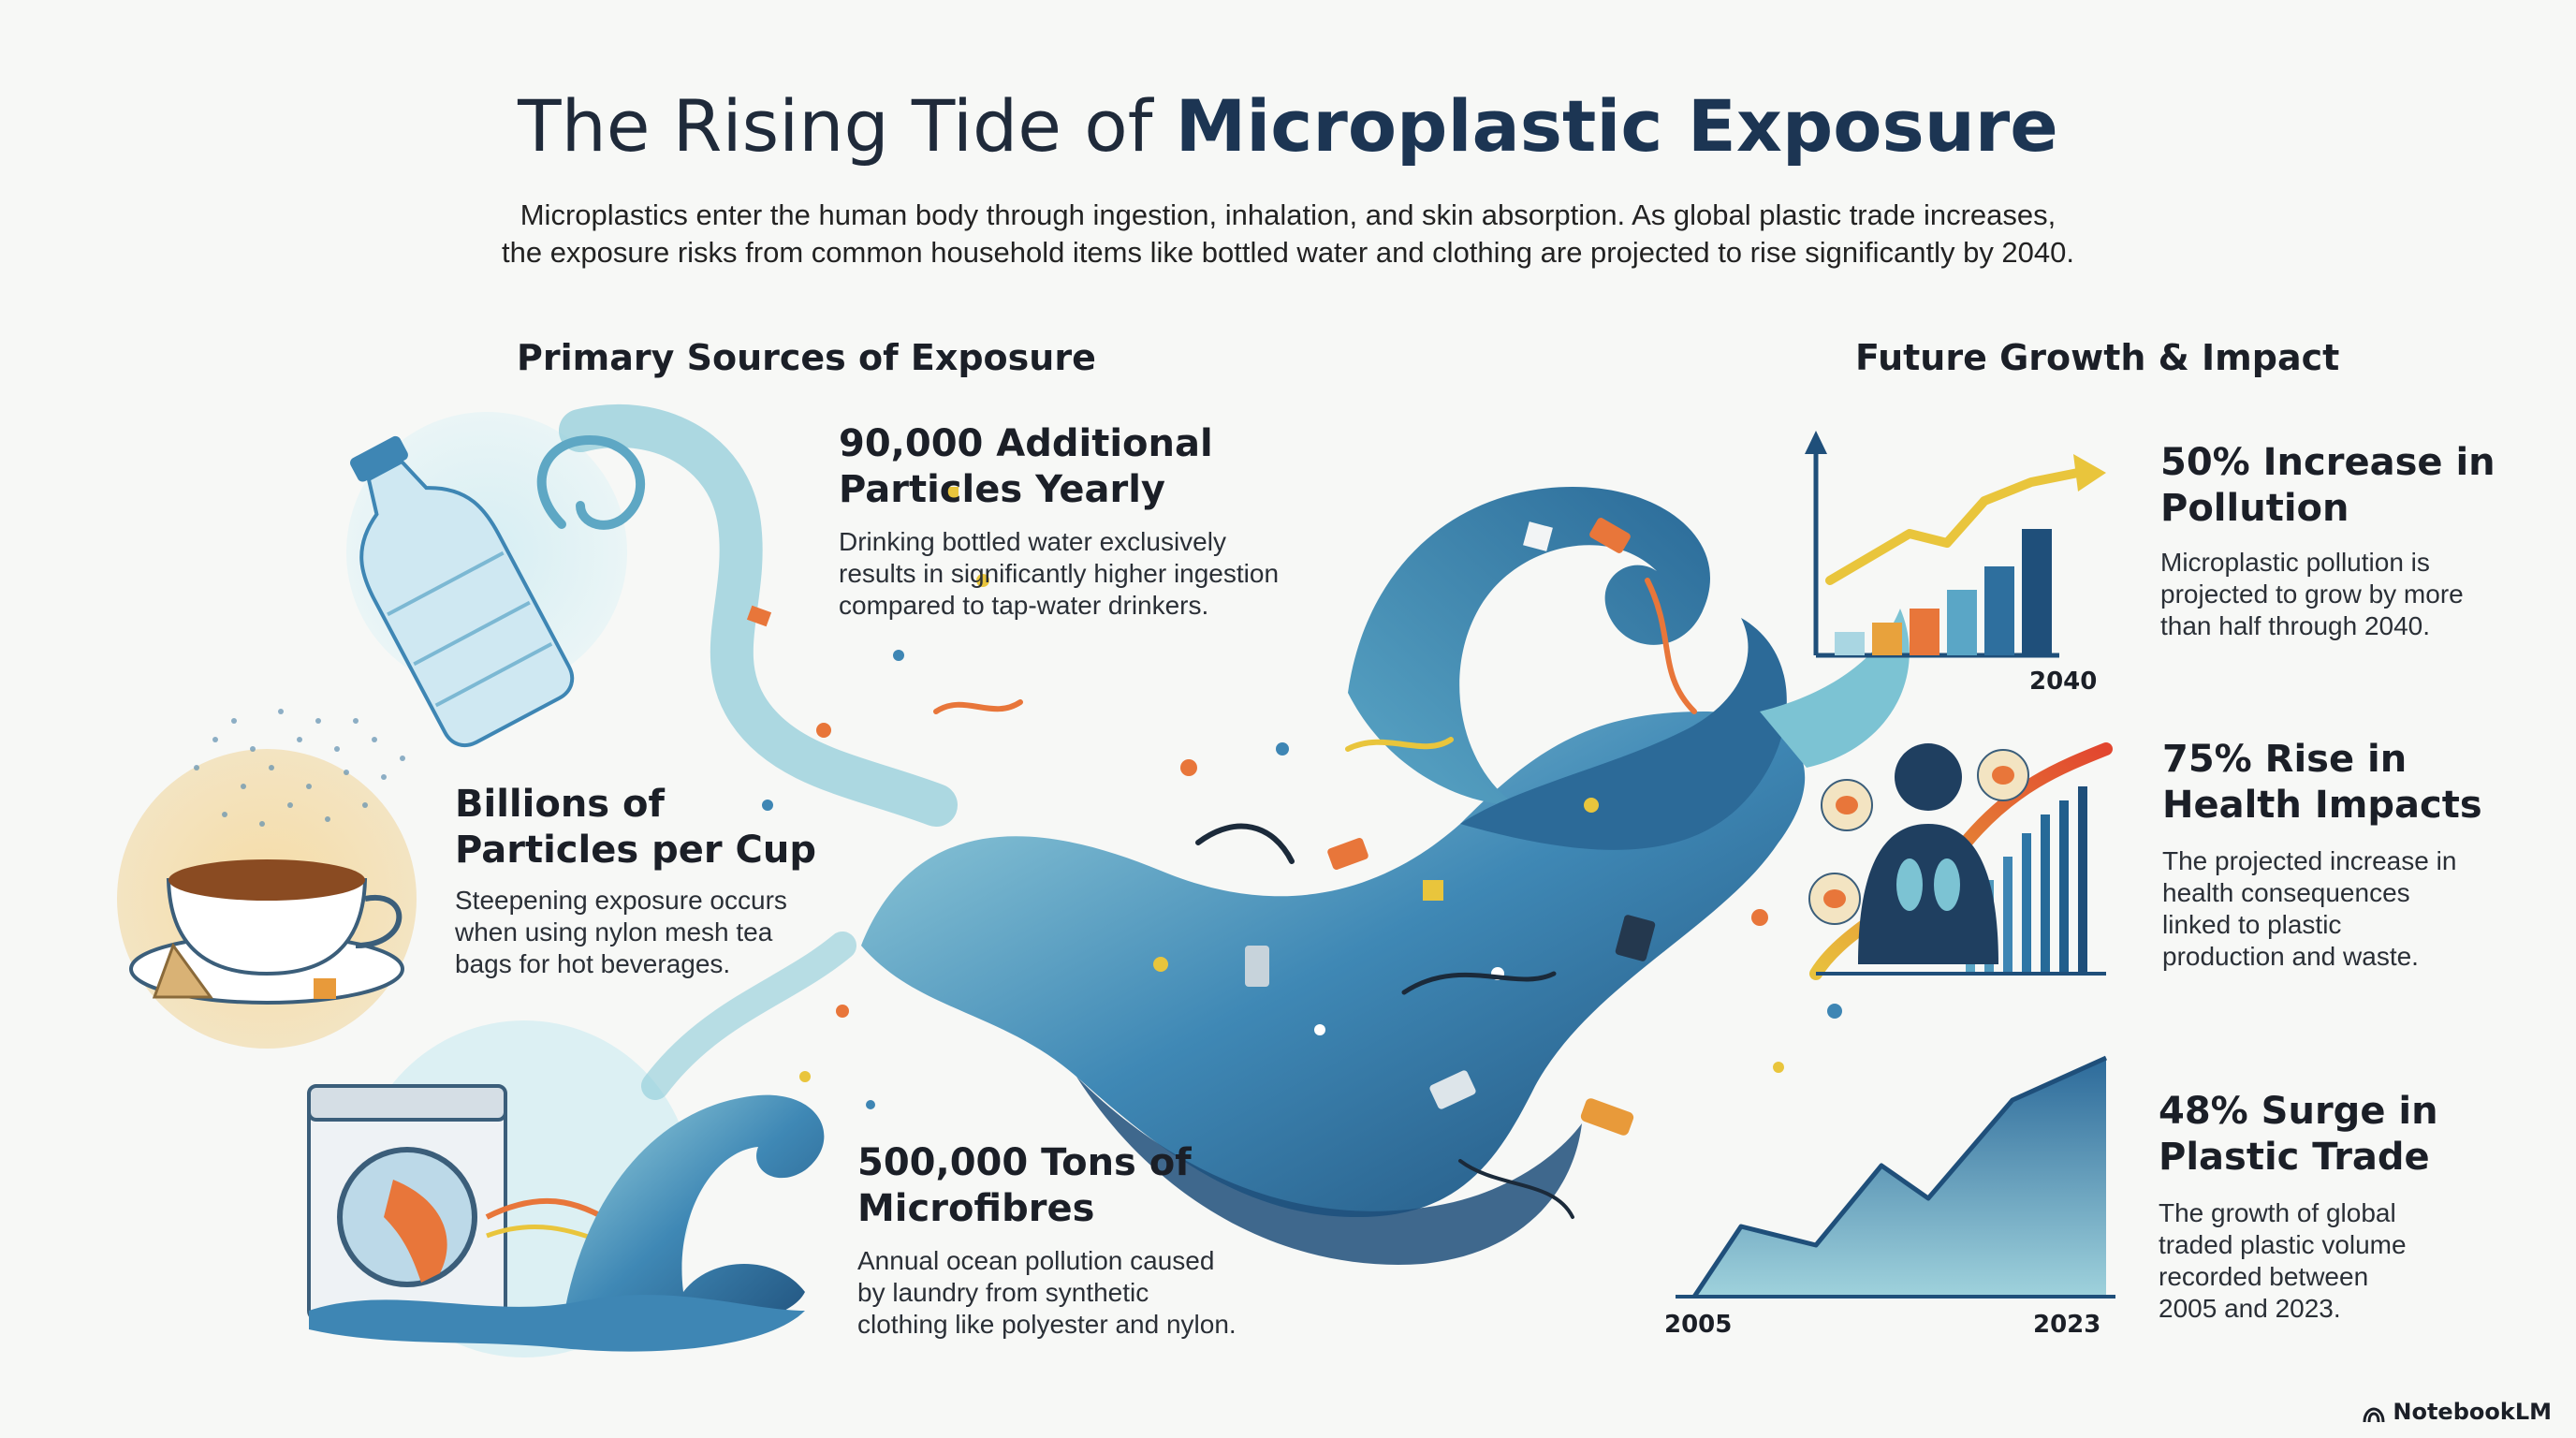  Describe the element at coordinates (2298, 1111) in the screenshot. I see `stat-title-line-1: 48% Surge in` at that location.